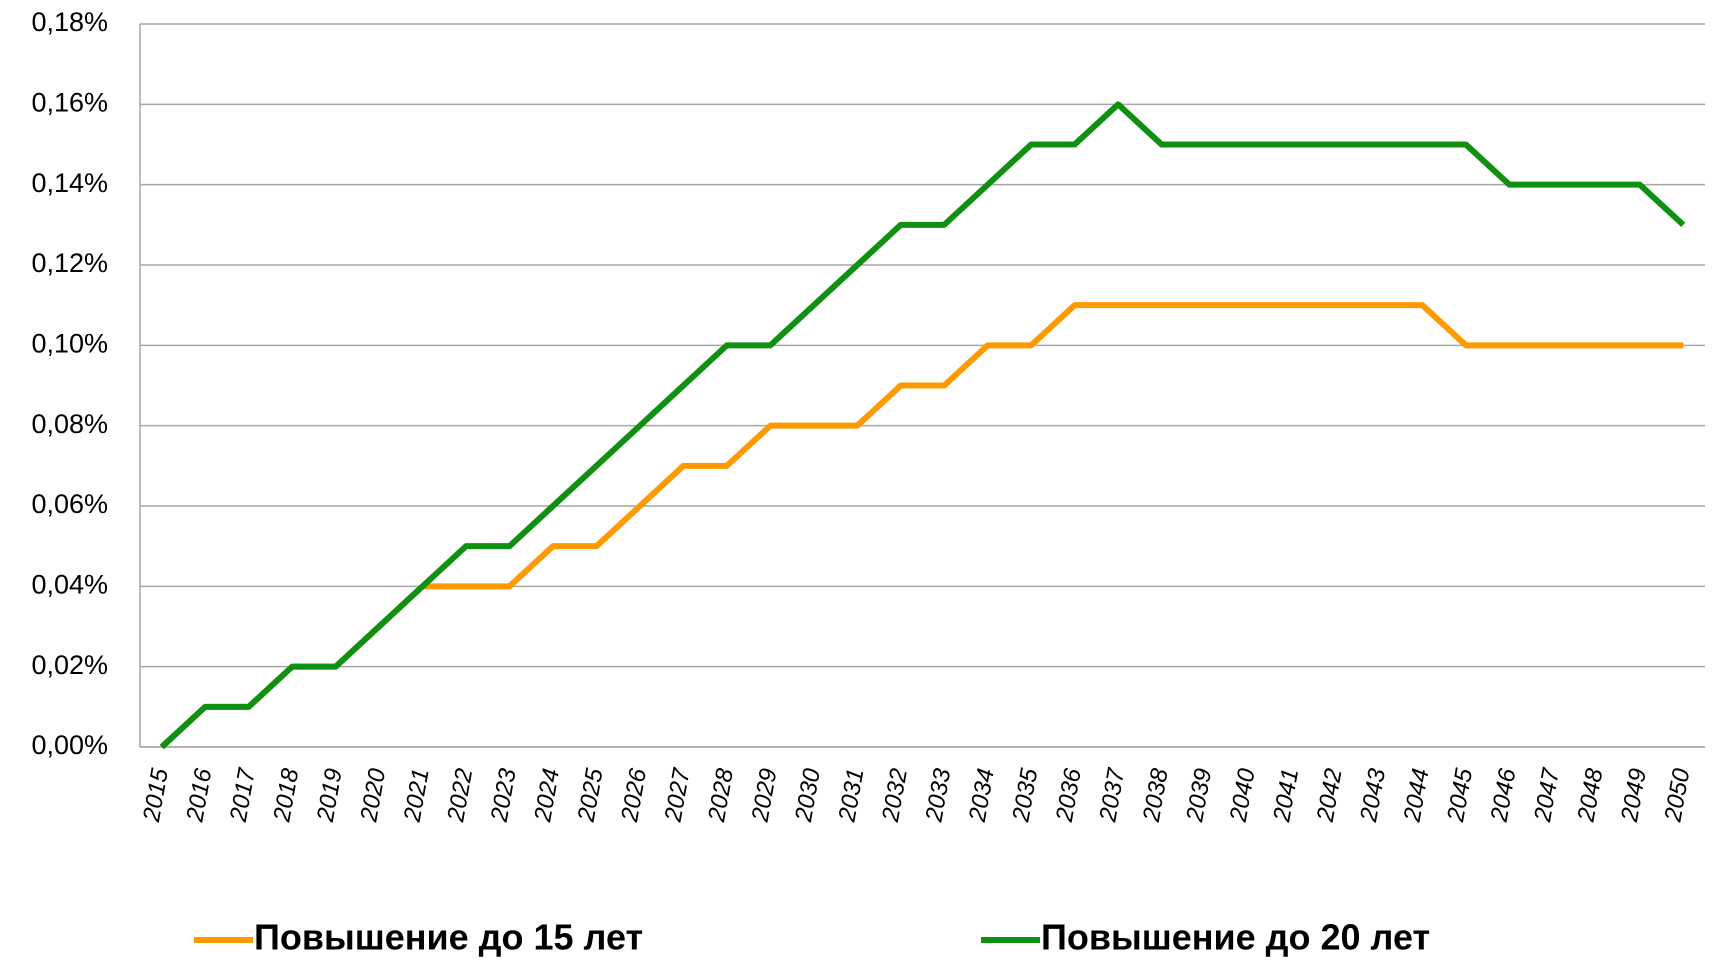  What do you see at coordinates (982, 795) in the screenshot?
I see `x-tick-label: 2034` at bounding box center [982, 795].